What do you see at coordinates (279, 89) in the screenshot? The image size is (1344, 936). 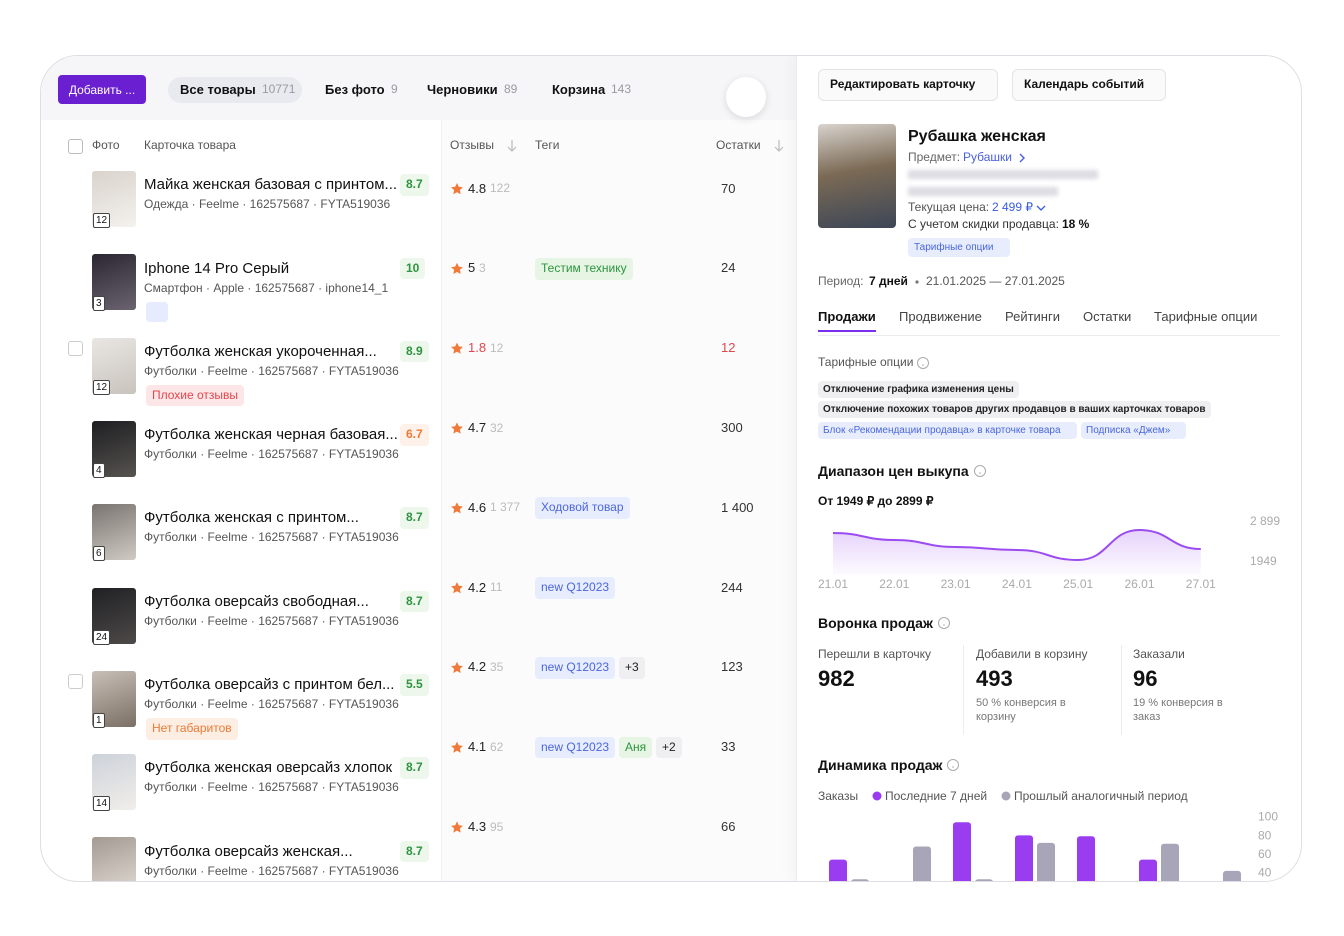 I see `tab-count: 10771` at bounding box center [279, 89].